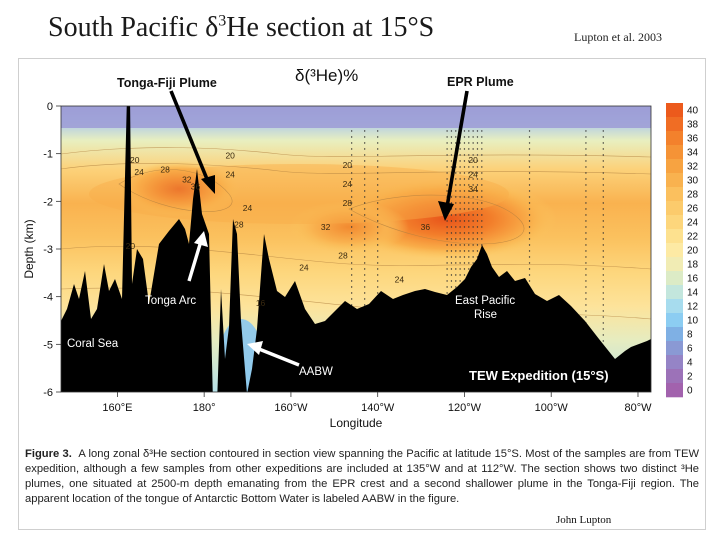  What do you see at coordinates (693, 307) in the screenshot?
I see `colorbar-tick-label: 12` at bounding box center [693, 307].